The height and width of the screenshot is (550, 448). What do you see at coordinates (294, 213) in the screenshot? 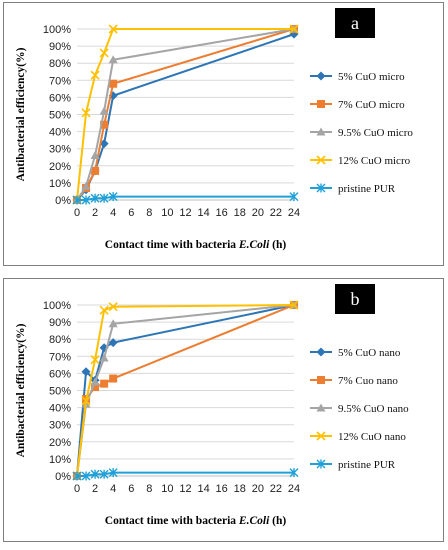
I see `chart-a-x-tick-label: 24` at bounding box center [294, 213].